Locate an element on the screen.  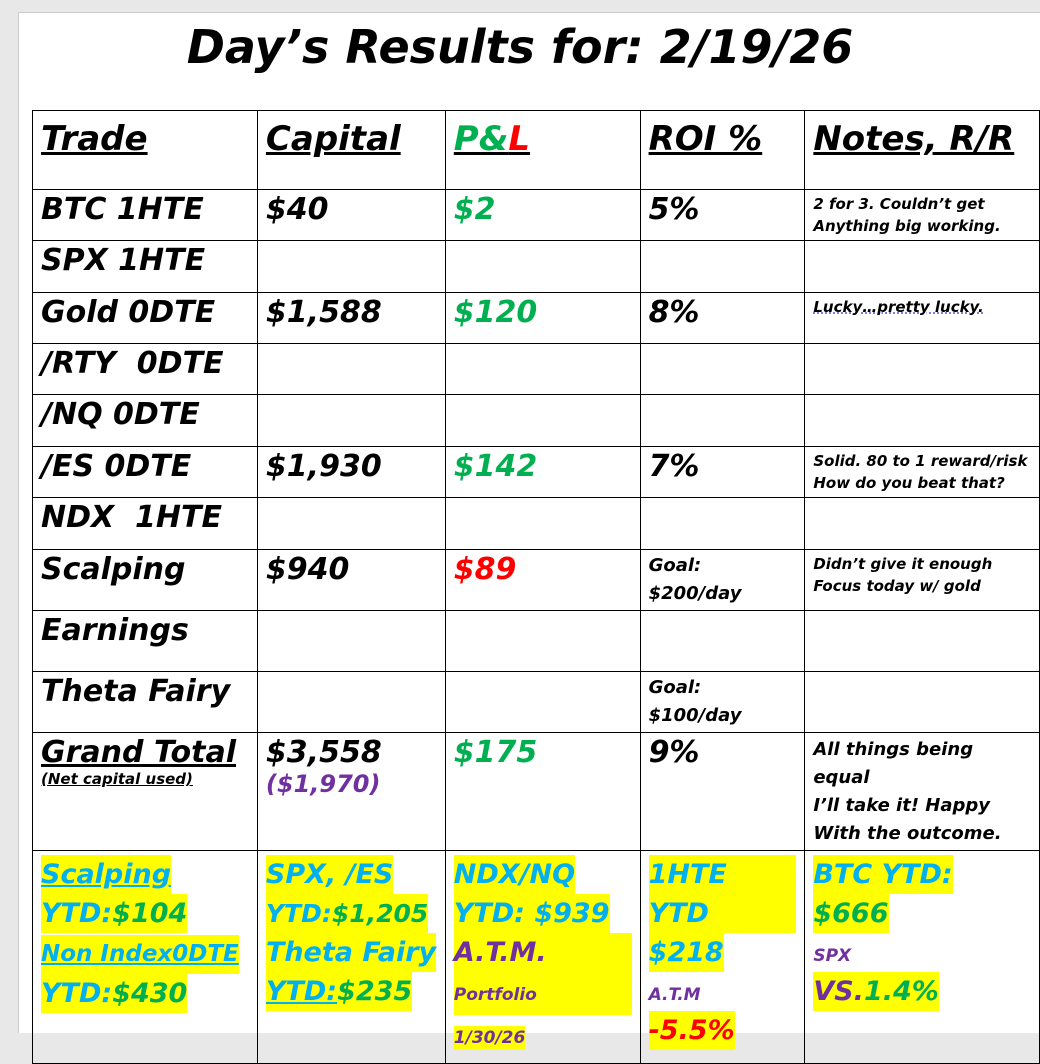
trade-name: NDX 1HTE is located at coordinates (145, 523).